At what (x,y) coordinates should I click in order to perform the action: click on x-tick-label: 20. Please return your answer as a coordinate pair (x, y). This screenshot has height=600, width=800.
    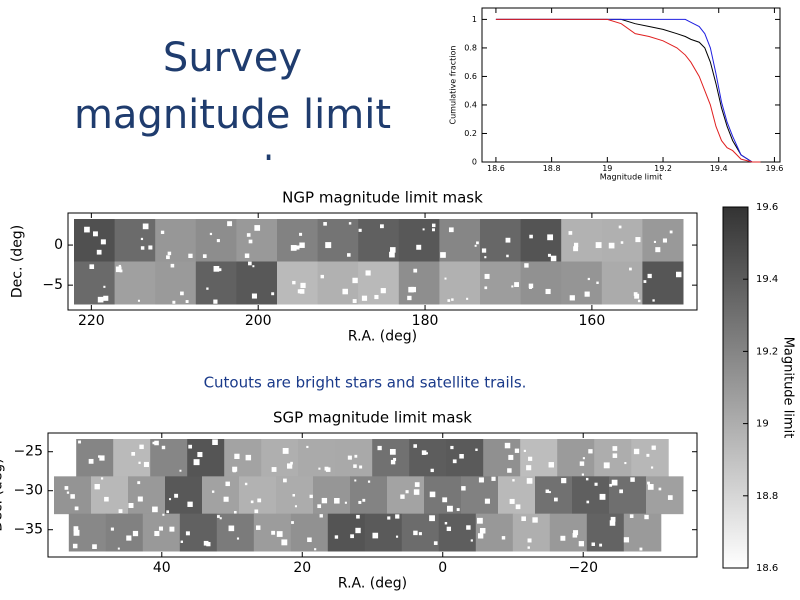
    Looking at the image, I should click on (302, 568).